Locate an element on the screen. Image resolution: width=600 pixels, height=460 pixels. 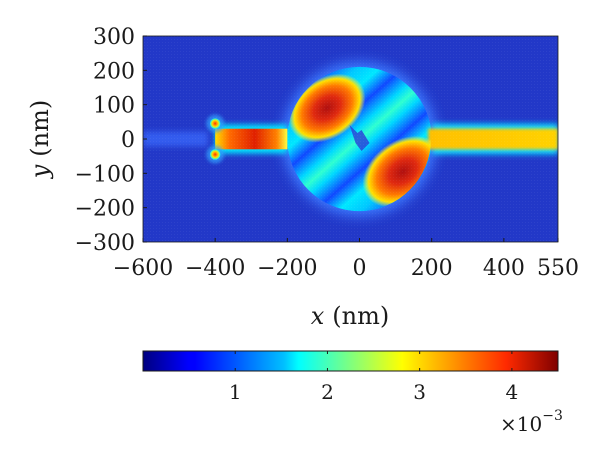
x-tick-label: 400 is located at coordinates (504, 268).